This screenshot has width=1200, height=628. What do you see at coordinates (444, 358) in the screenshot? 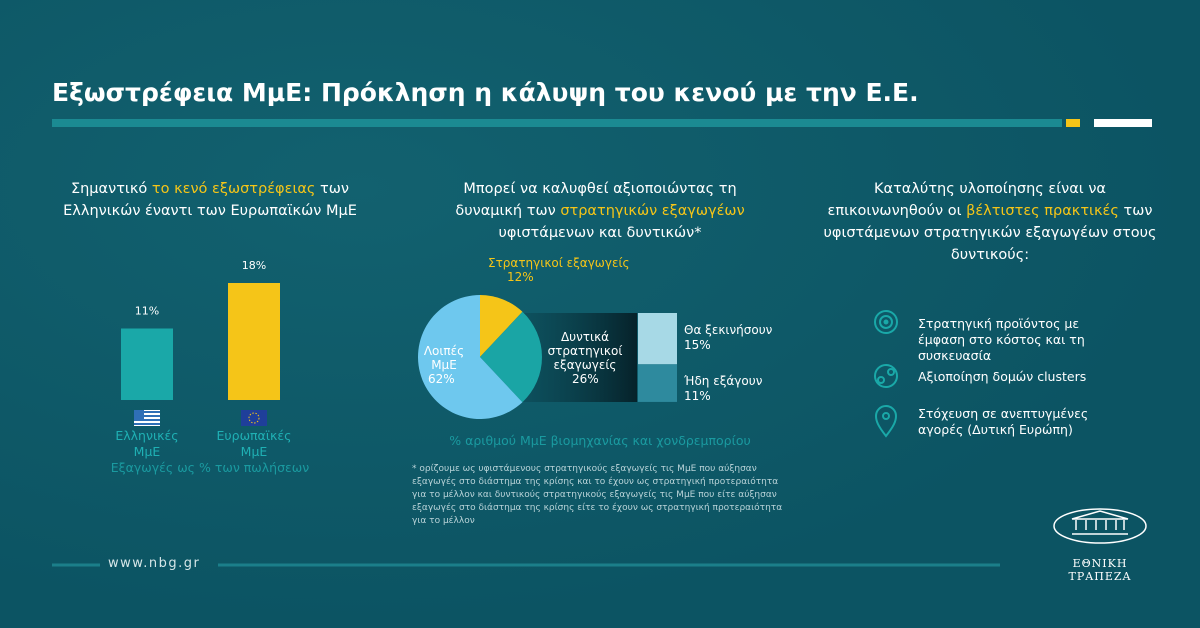
I see `slice-label: Λοιπές ΜμΕ` at bounding box center [444, 358].